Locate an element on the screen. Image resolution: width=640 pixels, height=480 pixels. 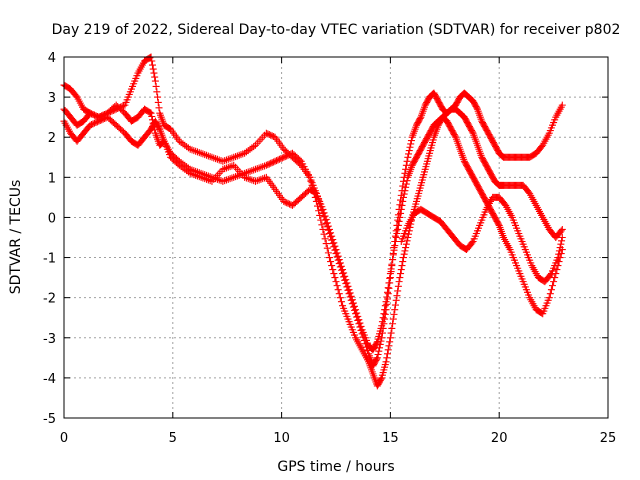
series-track-d is located at coordinates (481, 239).